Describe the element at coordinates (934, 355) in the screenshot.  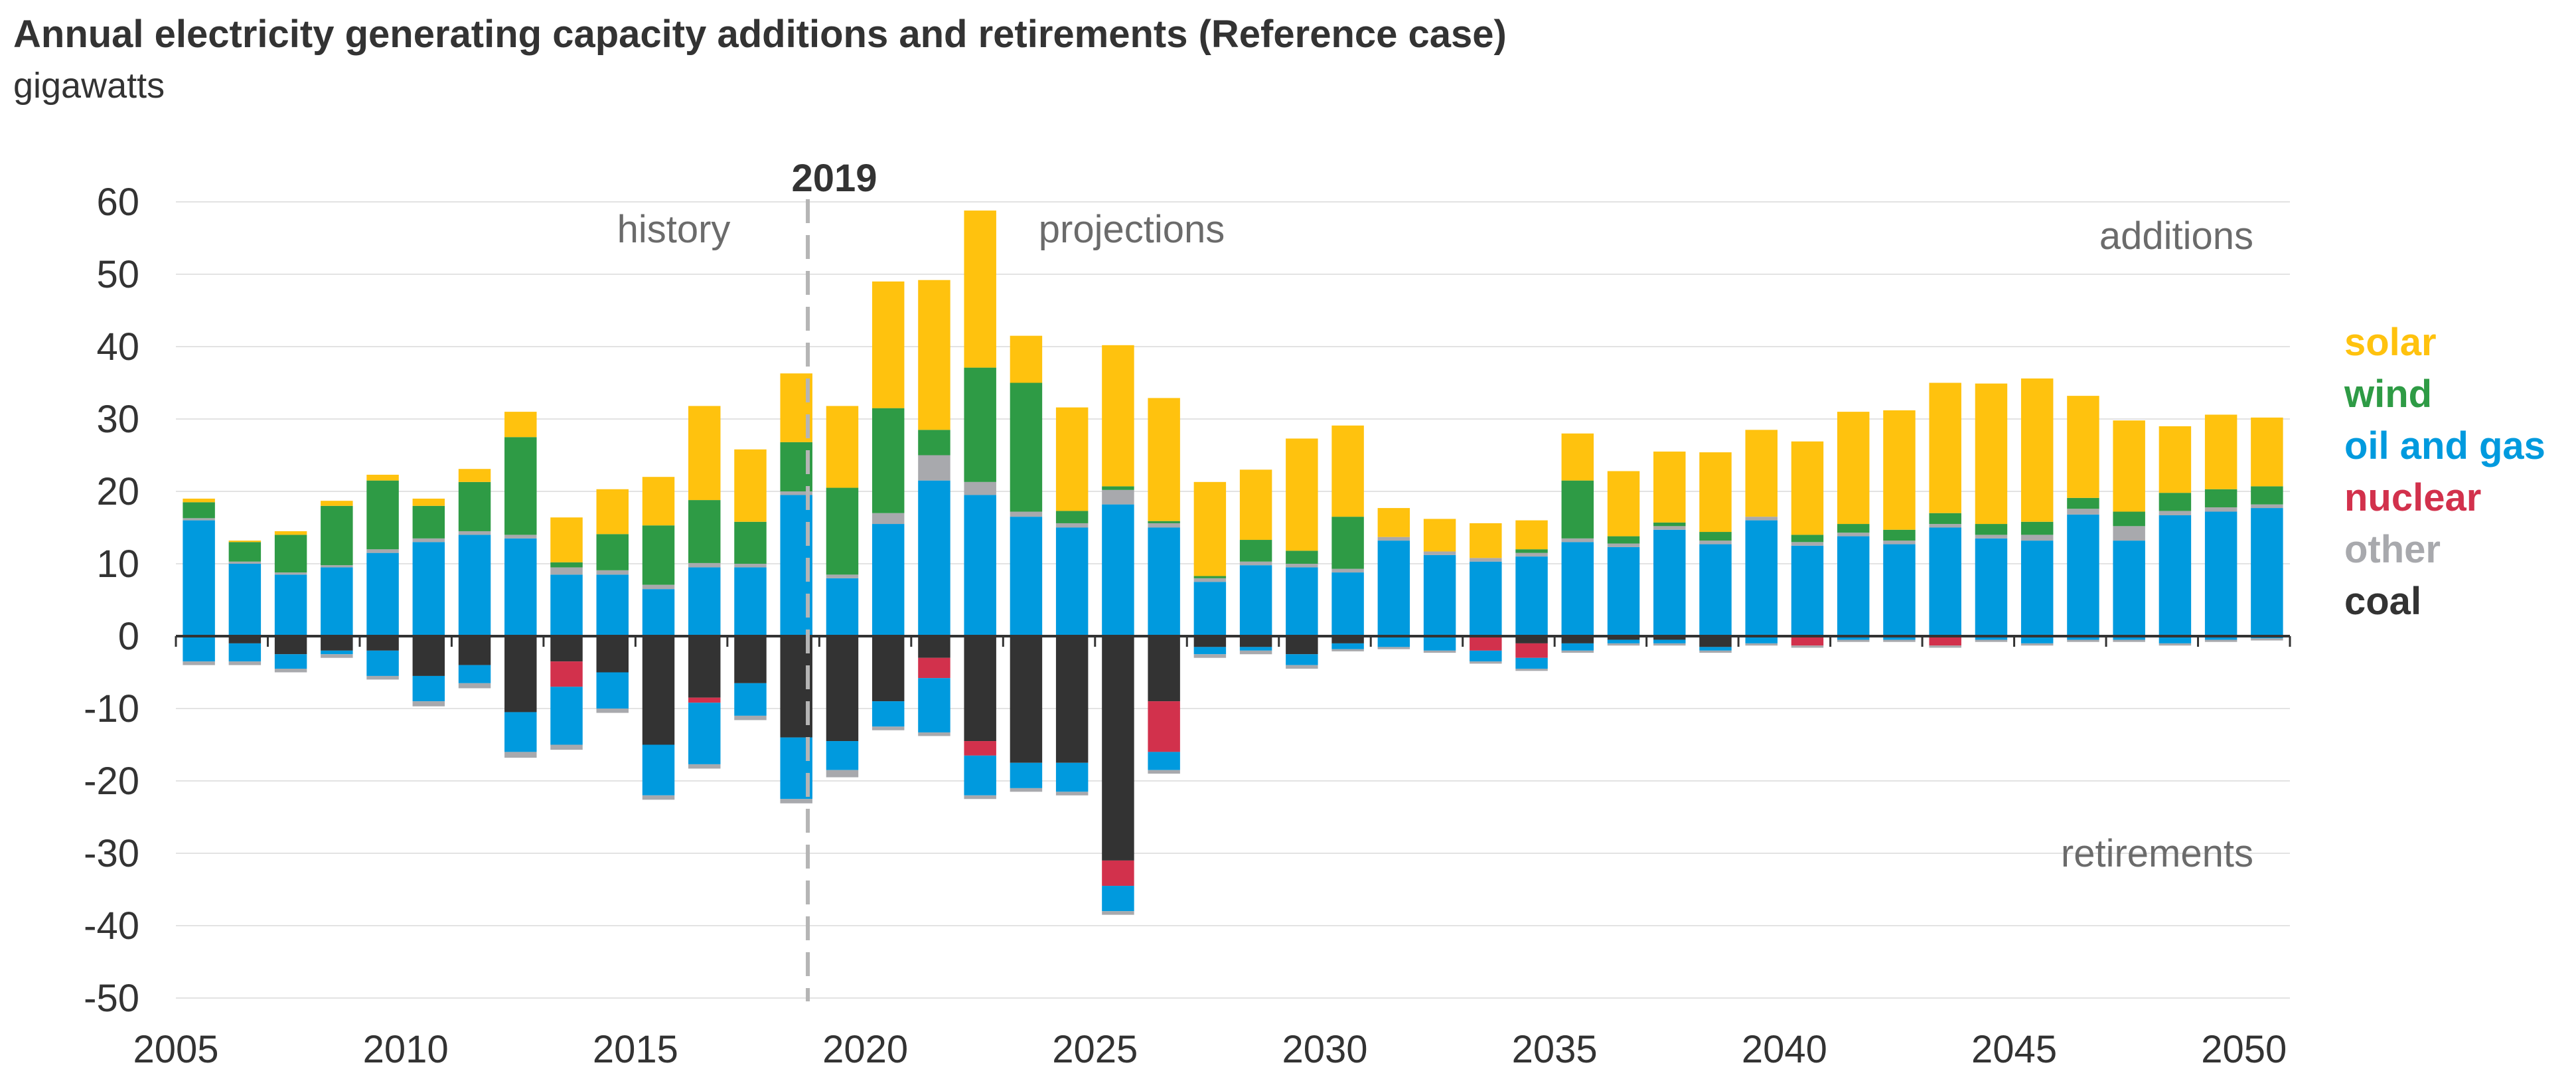
I see `bar-solar-2021` at that location.